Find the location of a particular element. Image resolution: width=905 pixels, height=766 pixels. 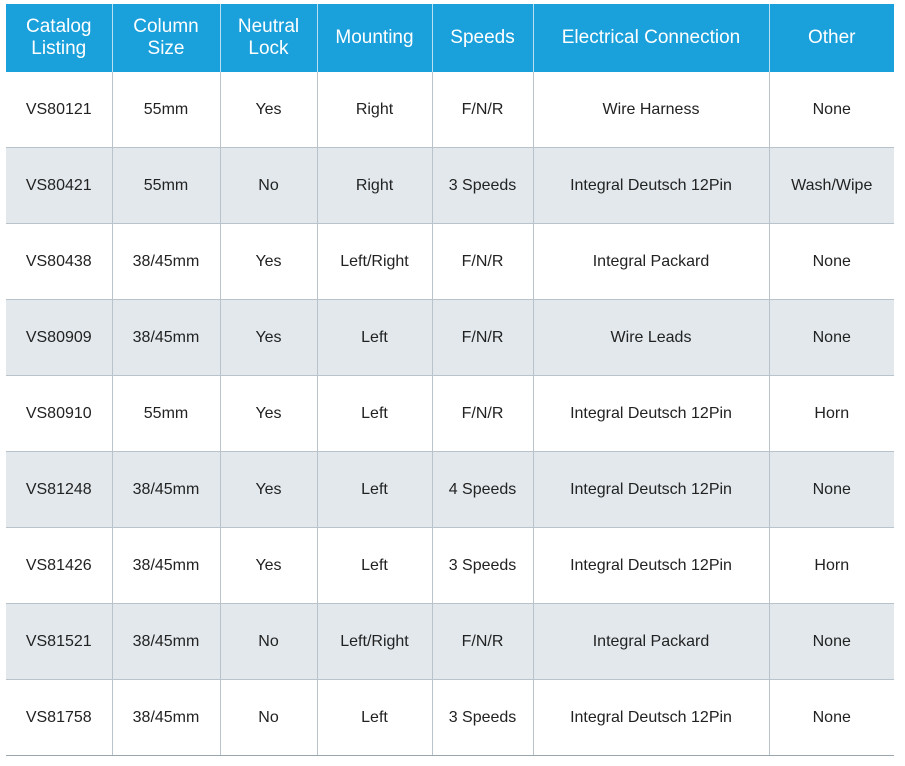

header-catalog-listing: Catalog Listing is located at coordinates (59, 38).